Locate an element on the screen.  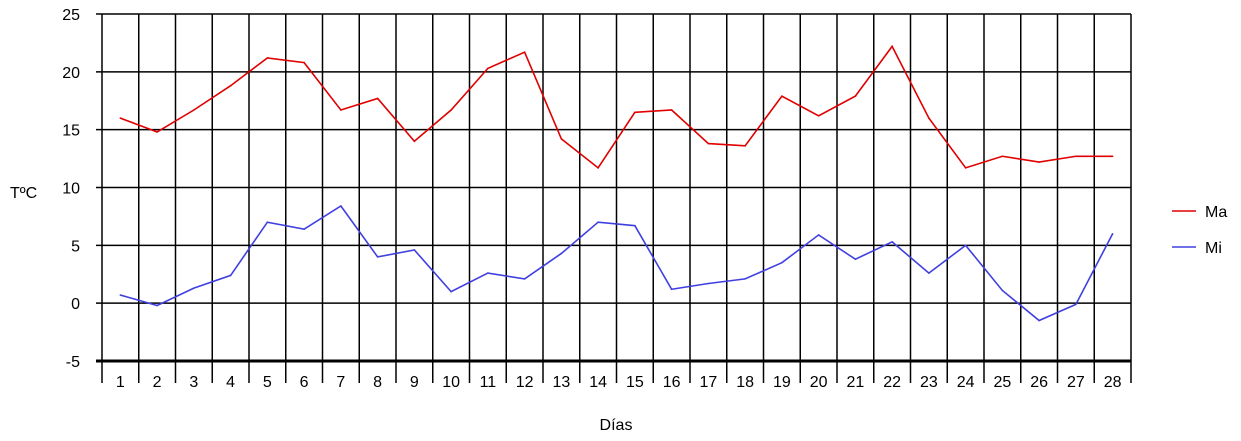
x-tick-label: 10 is located at coordinates (451, 382).